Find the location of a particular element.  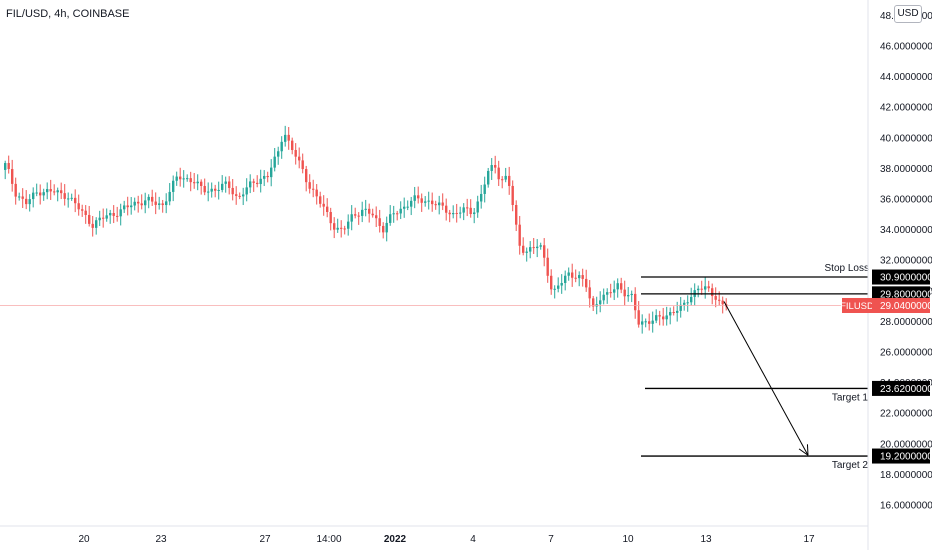

time-tick-label: 4 is located at coordinates (473, 539).